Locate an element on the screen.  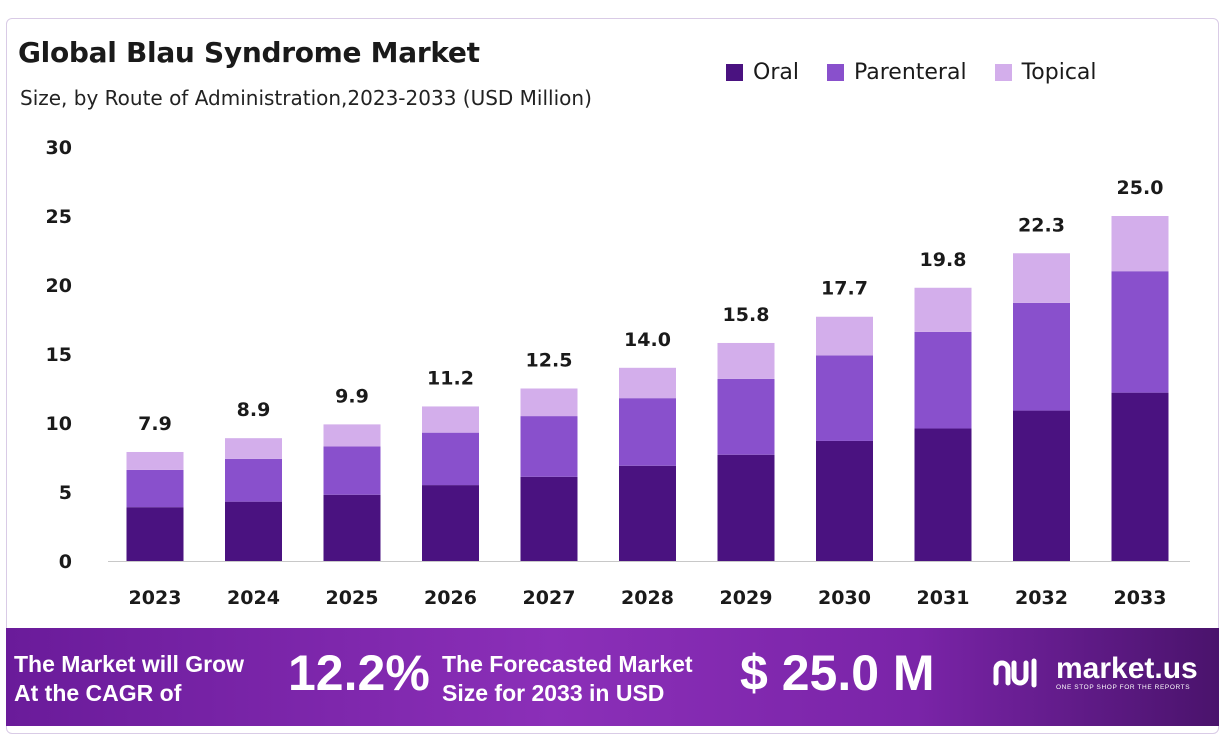
bar-total-label: 11.2 is located at coordinates (450, 378).